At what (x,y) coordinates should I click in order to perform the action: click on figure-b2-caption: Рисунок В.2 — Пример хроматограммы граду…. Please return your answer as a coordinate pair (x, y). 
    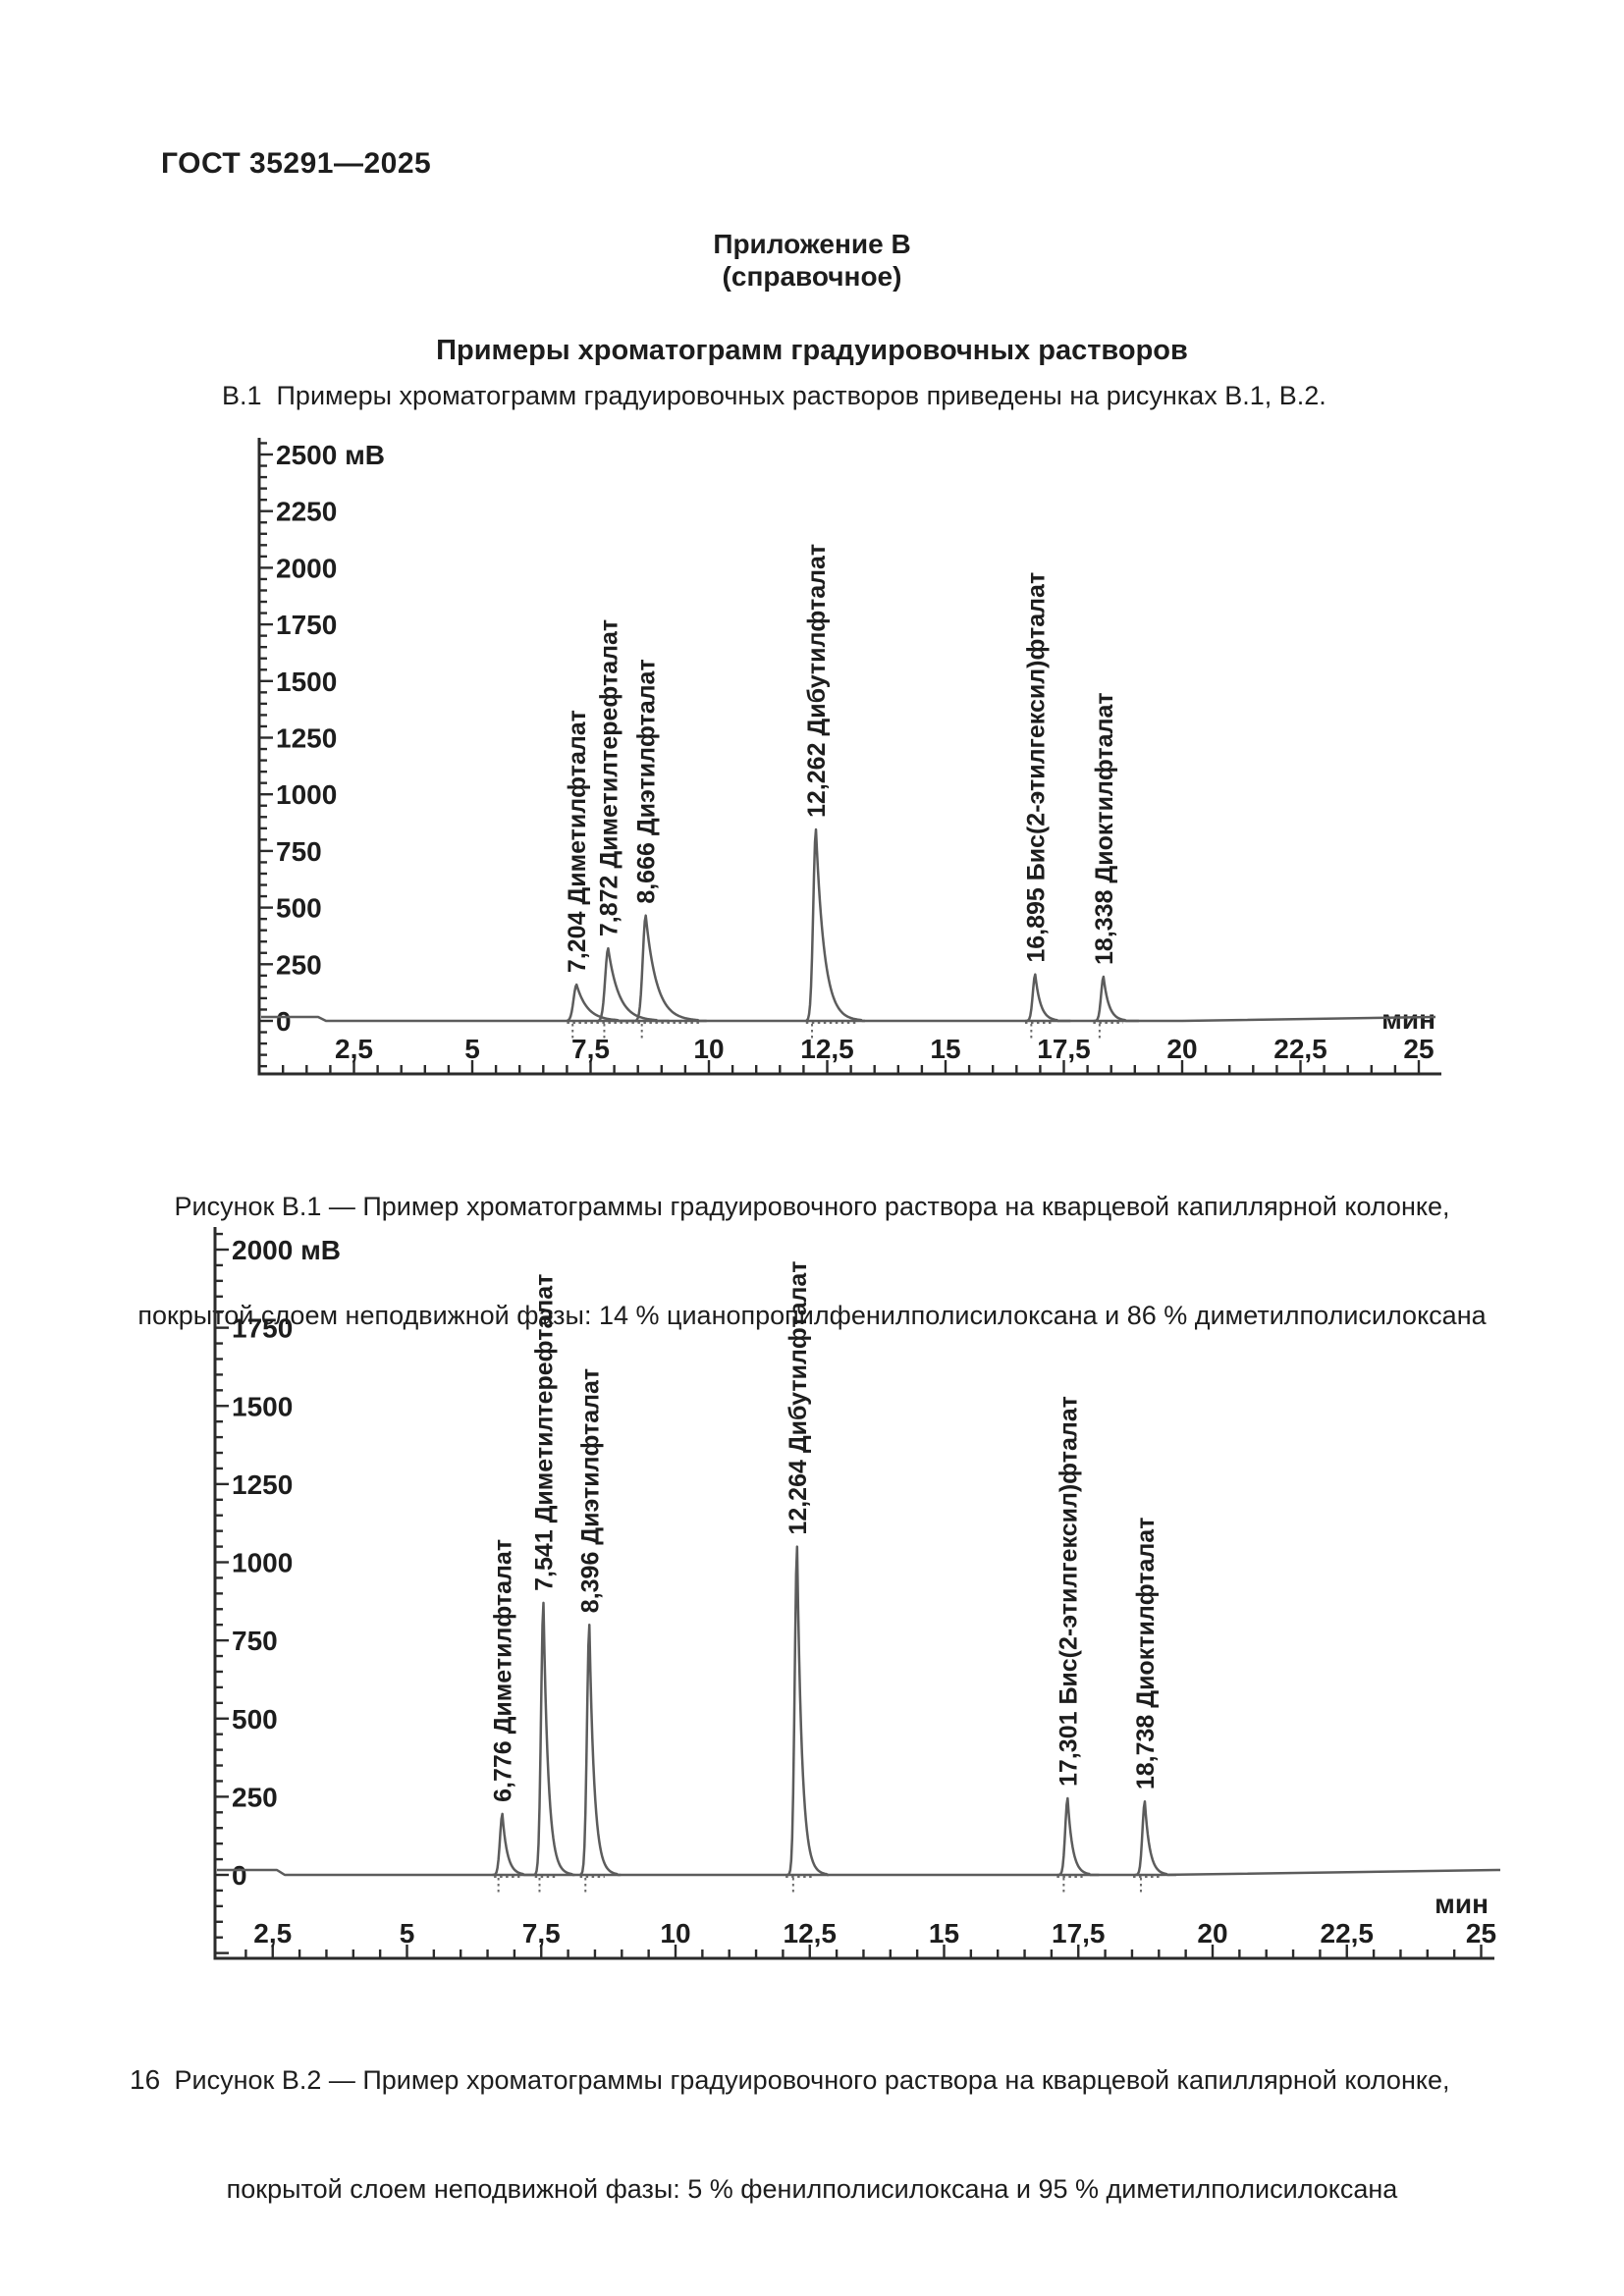
    Looking at the image, I should click on (812, 2135).